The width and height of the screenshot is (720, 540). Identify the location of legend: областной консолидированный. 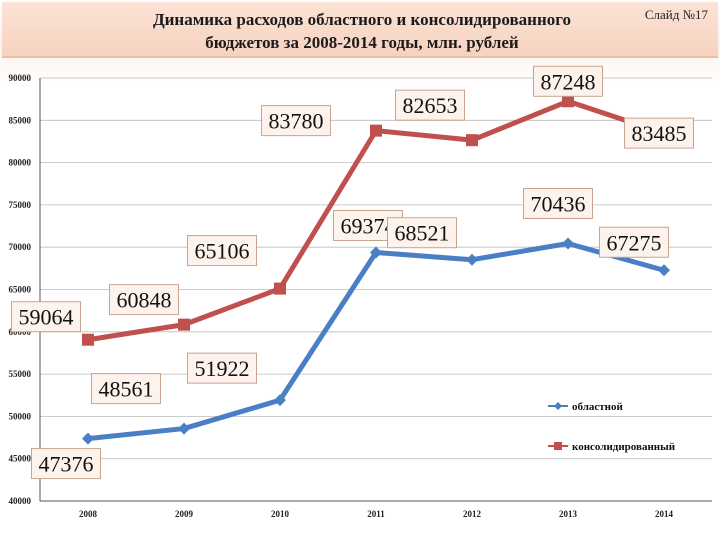
(612, 427).